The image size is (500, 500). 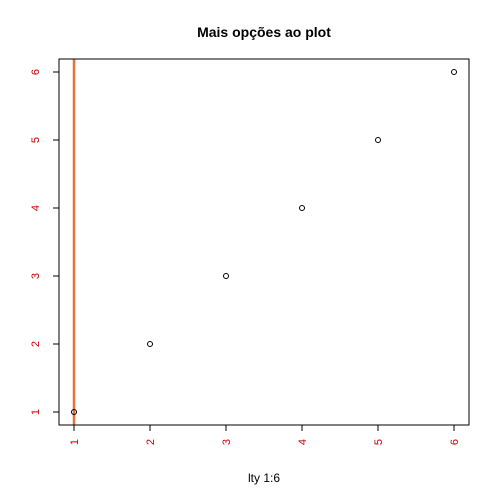 What do you see at coordinates (379, 442) in the screenshot?
I see `x-tick-label: 5` at bounding box center [379, 442].